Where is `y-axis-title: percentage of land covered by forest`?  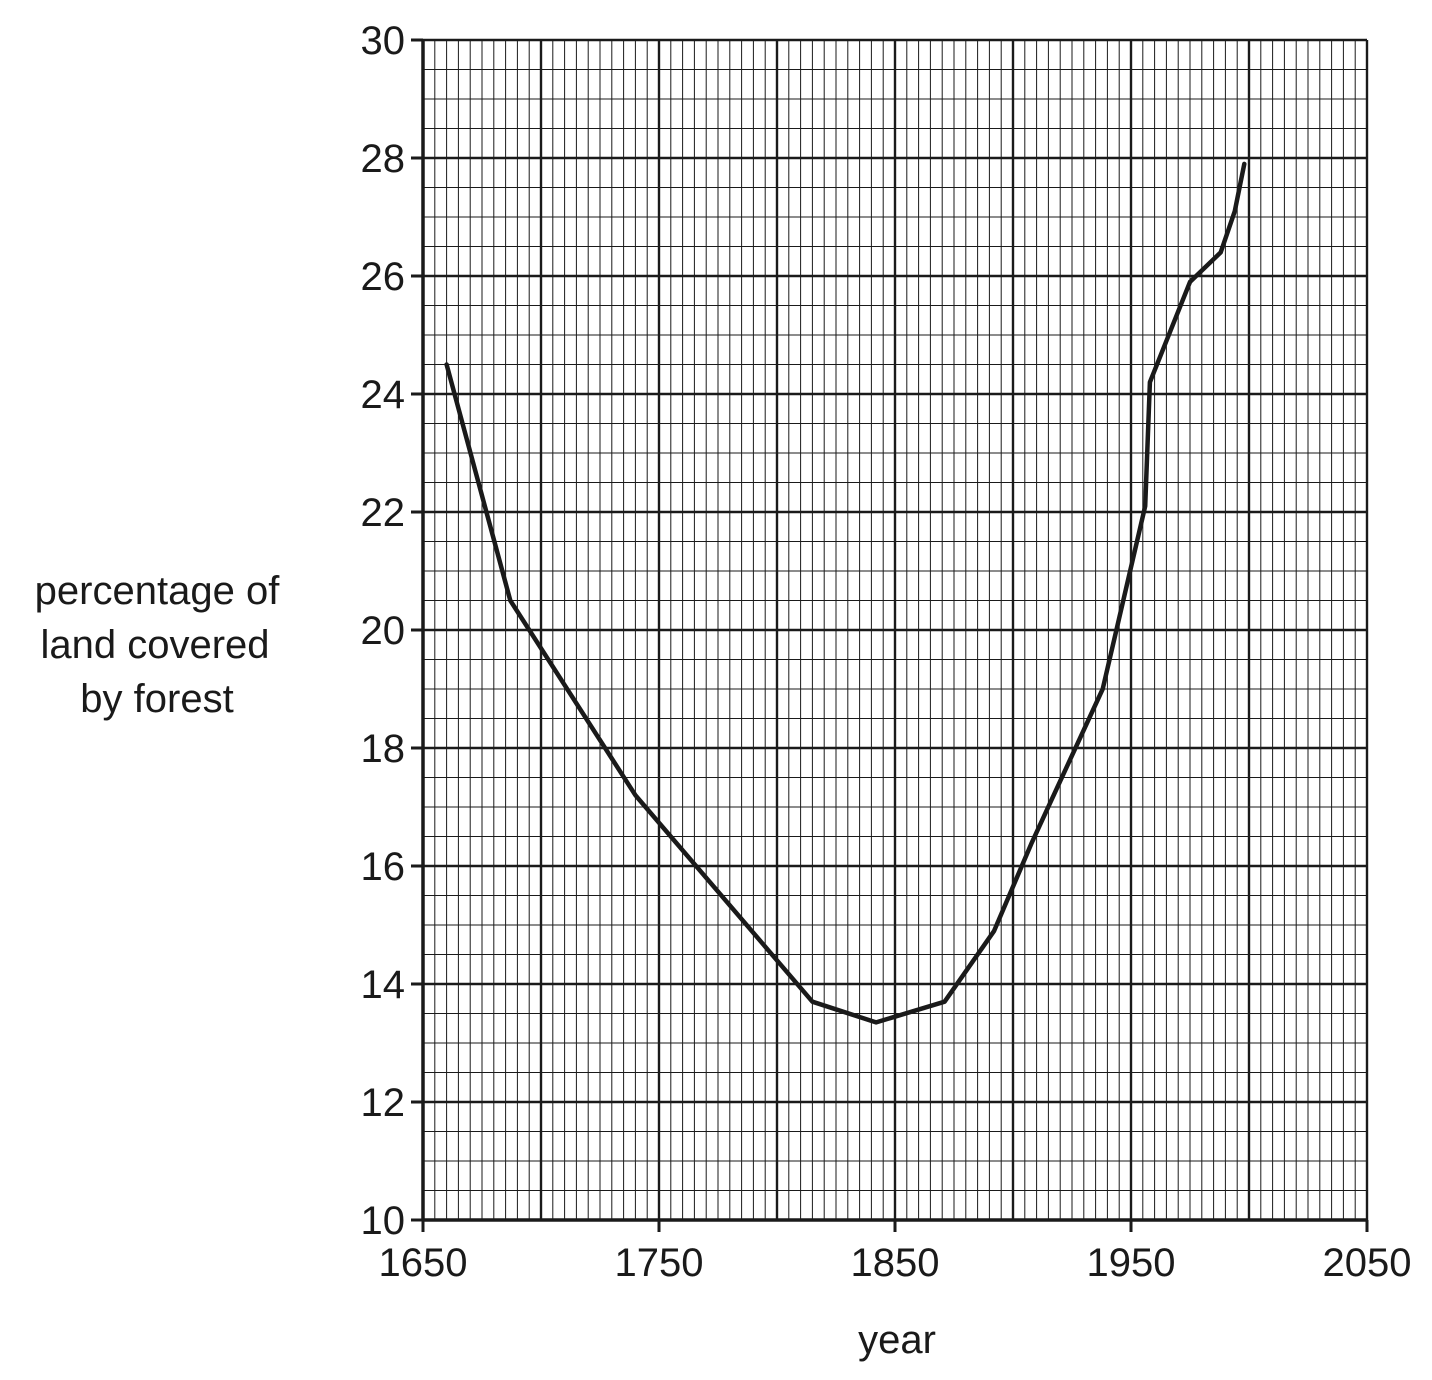
y-axis-title: percentage of land covered by forest is located at coordinates (158, 645).